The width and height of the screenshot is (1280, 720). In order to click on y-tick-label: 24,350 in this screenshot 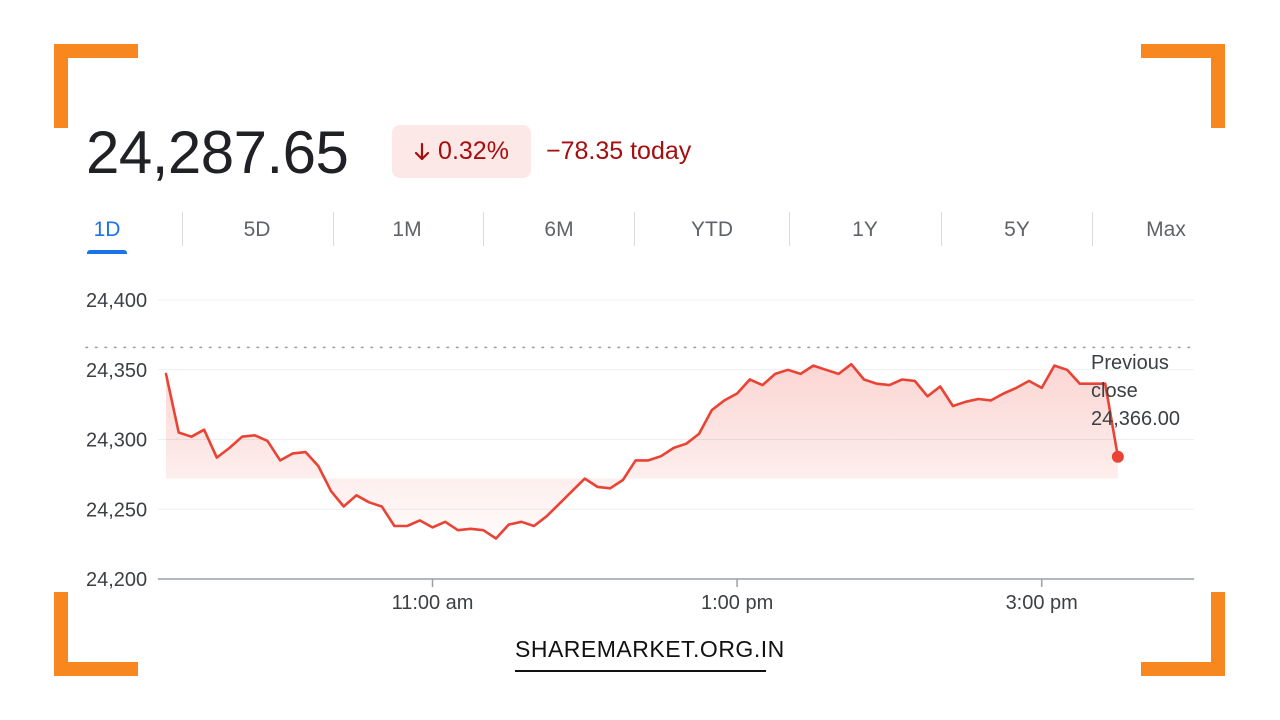, I will do `click(116, 371)`.